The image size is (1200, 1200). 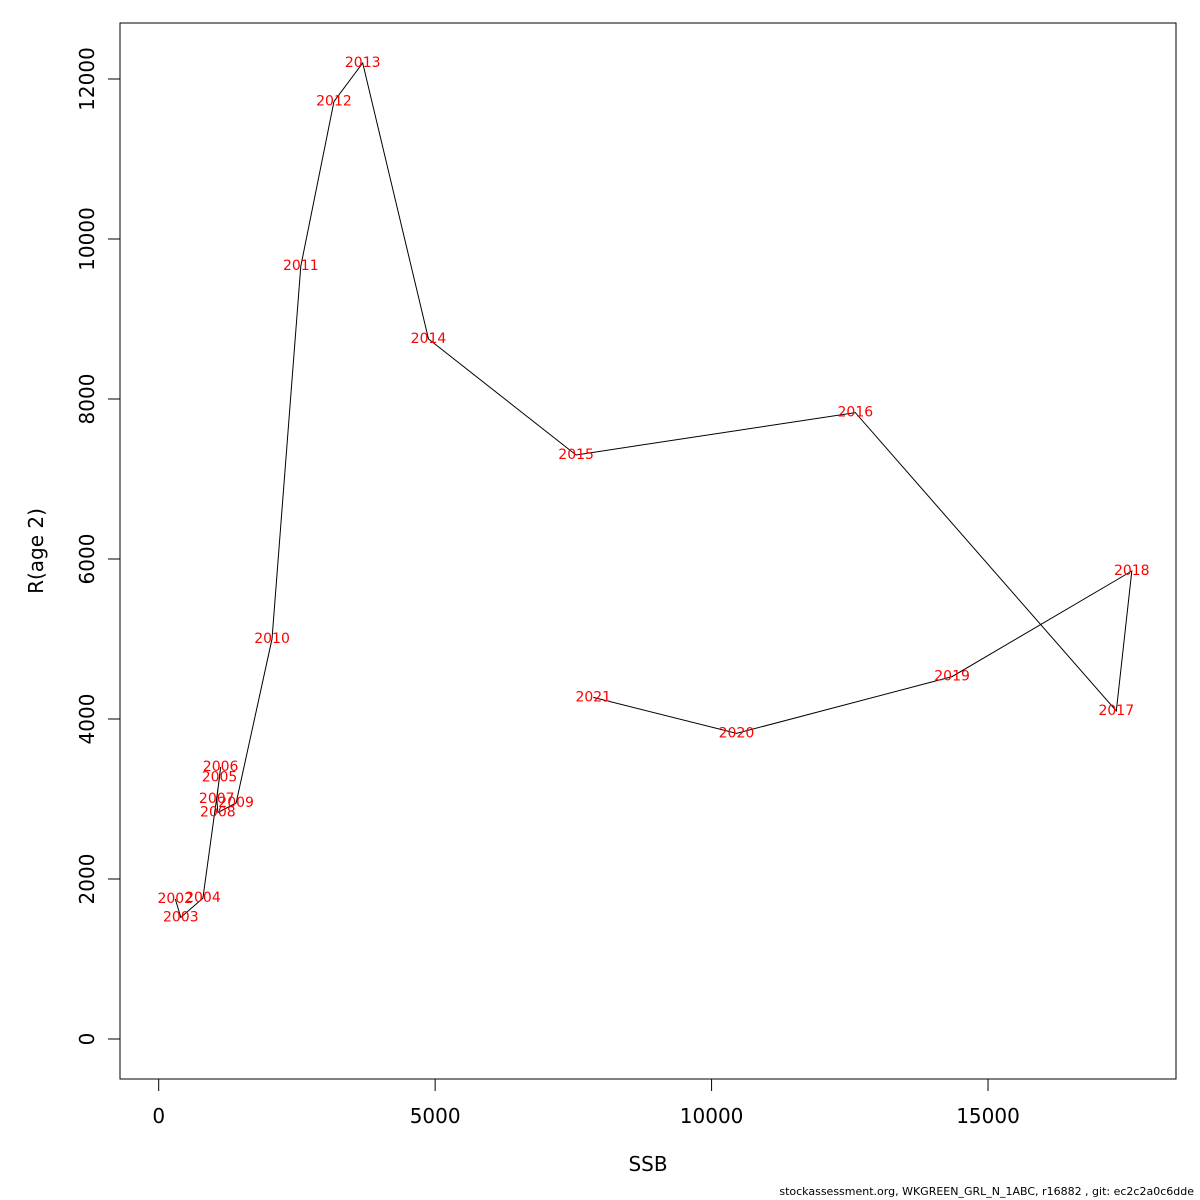 What do you see at coordinates (87, 79) in the screenshot?
I see `y-tick-label: 12000` at bounding box center [87, 79].